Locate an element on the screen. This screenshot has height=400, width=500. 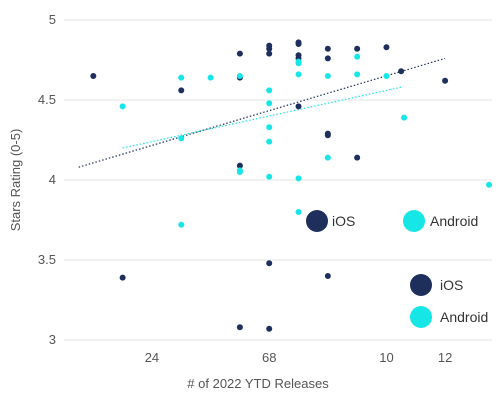
x-tick-label: 68 is located at coordinates (269, 357).